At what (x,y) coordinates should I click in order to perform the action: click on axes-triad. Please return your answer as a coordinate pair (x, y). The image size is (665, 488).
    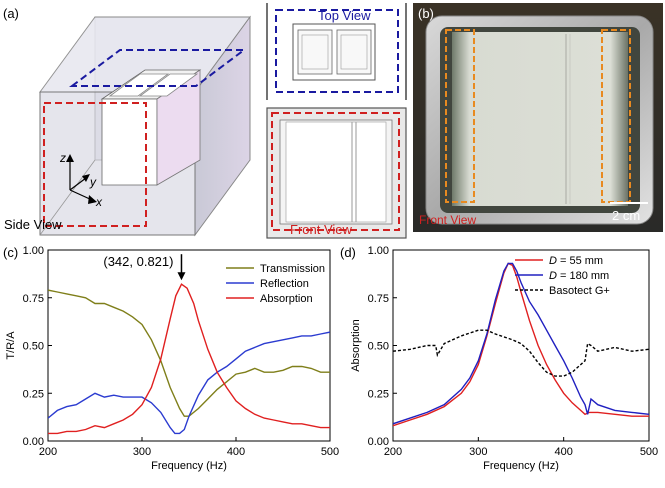
    Looking at the image, I should click on (81, 179).